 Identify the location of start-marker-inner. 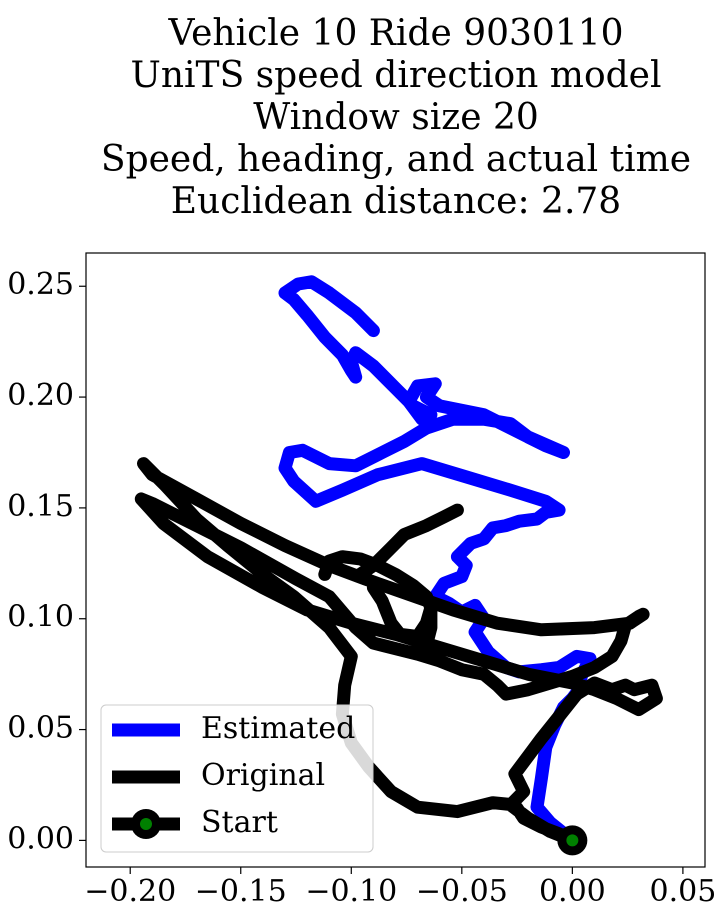
(572, 840).